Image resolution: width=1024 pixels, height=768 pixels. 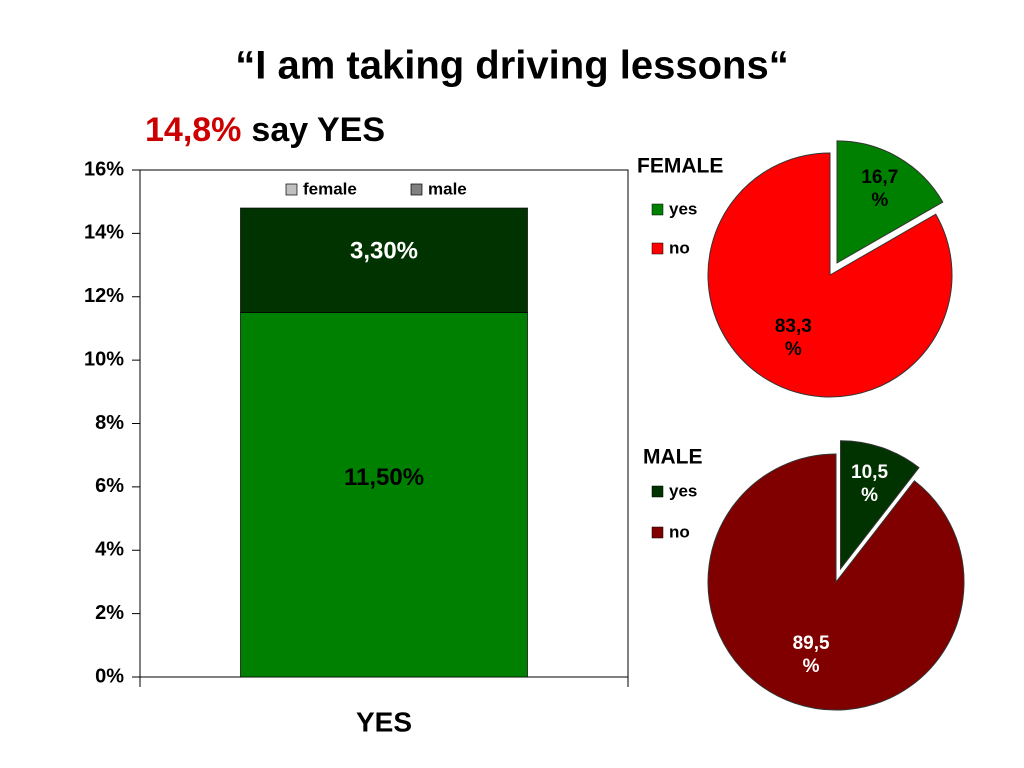 What do you see at coordinates (384, 721) in the screenshot?
I see `x-tick-label: YES` at bounding box center [384, 721].